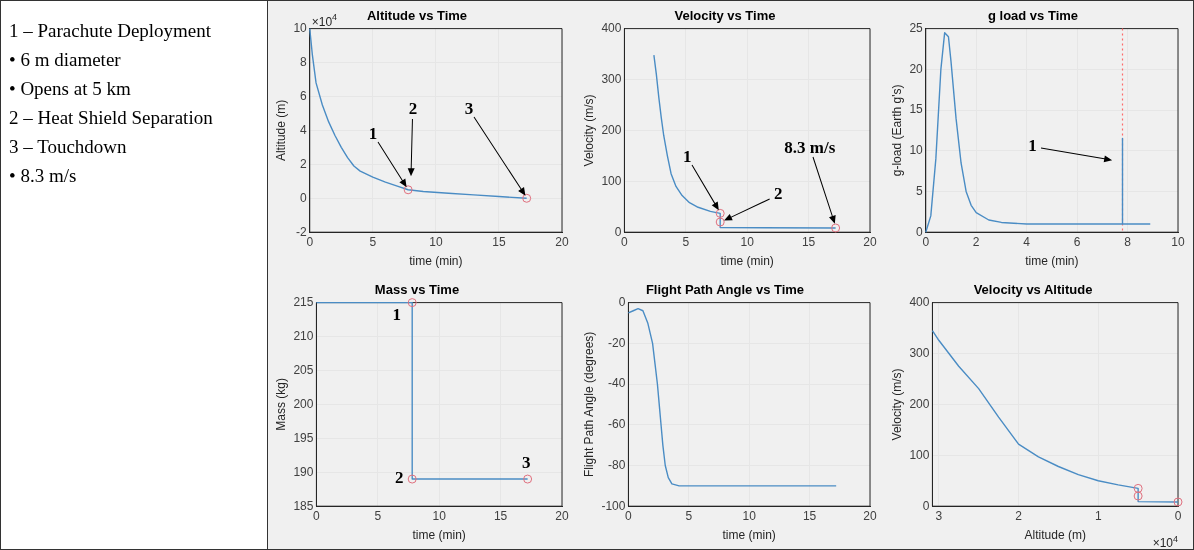  What do you see at coordinates (920, 190) in the screenshot?
I see `y-tick-label: 5` at bounding box center [920, 190].